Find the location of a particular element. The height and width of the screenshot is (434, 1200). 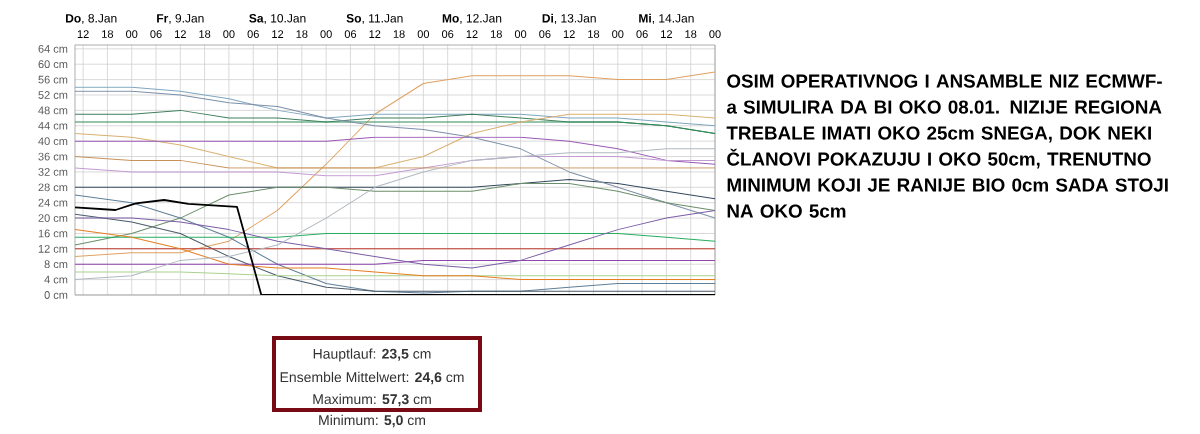

y-tick-label: 56 cm is located at coordinates (53, 79).